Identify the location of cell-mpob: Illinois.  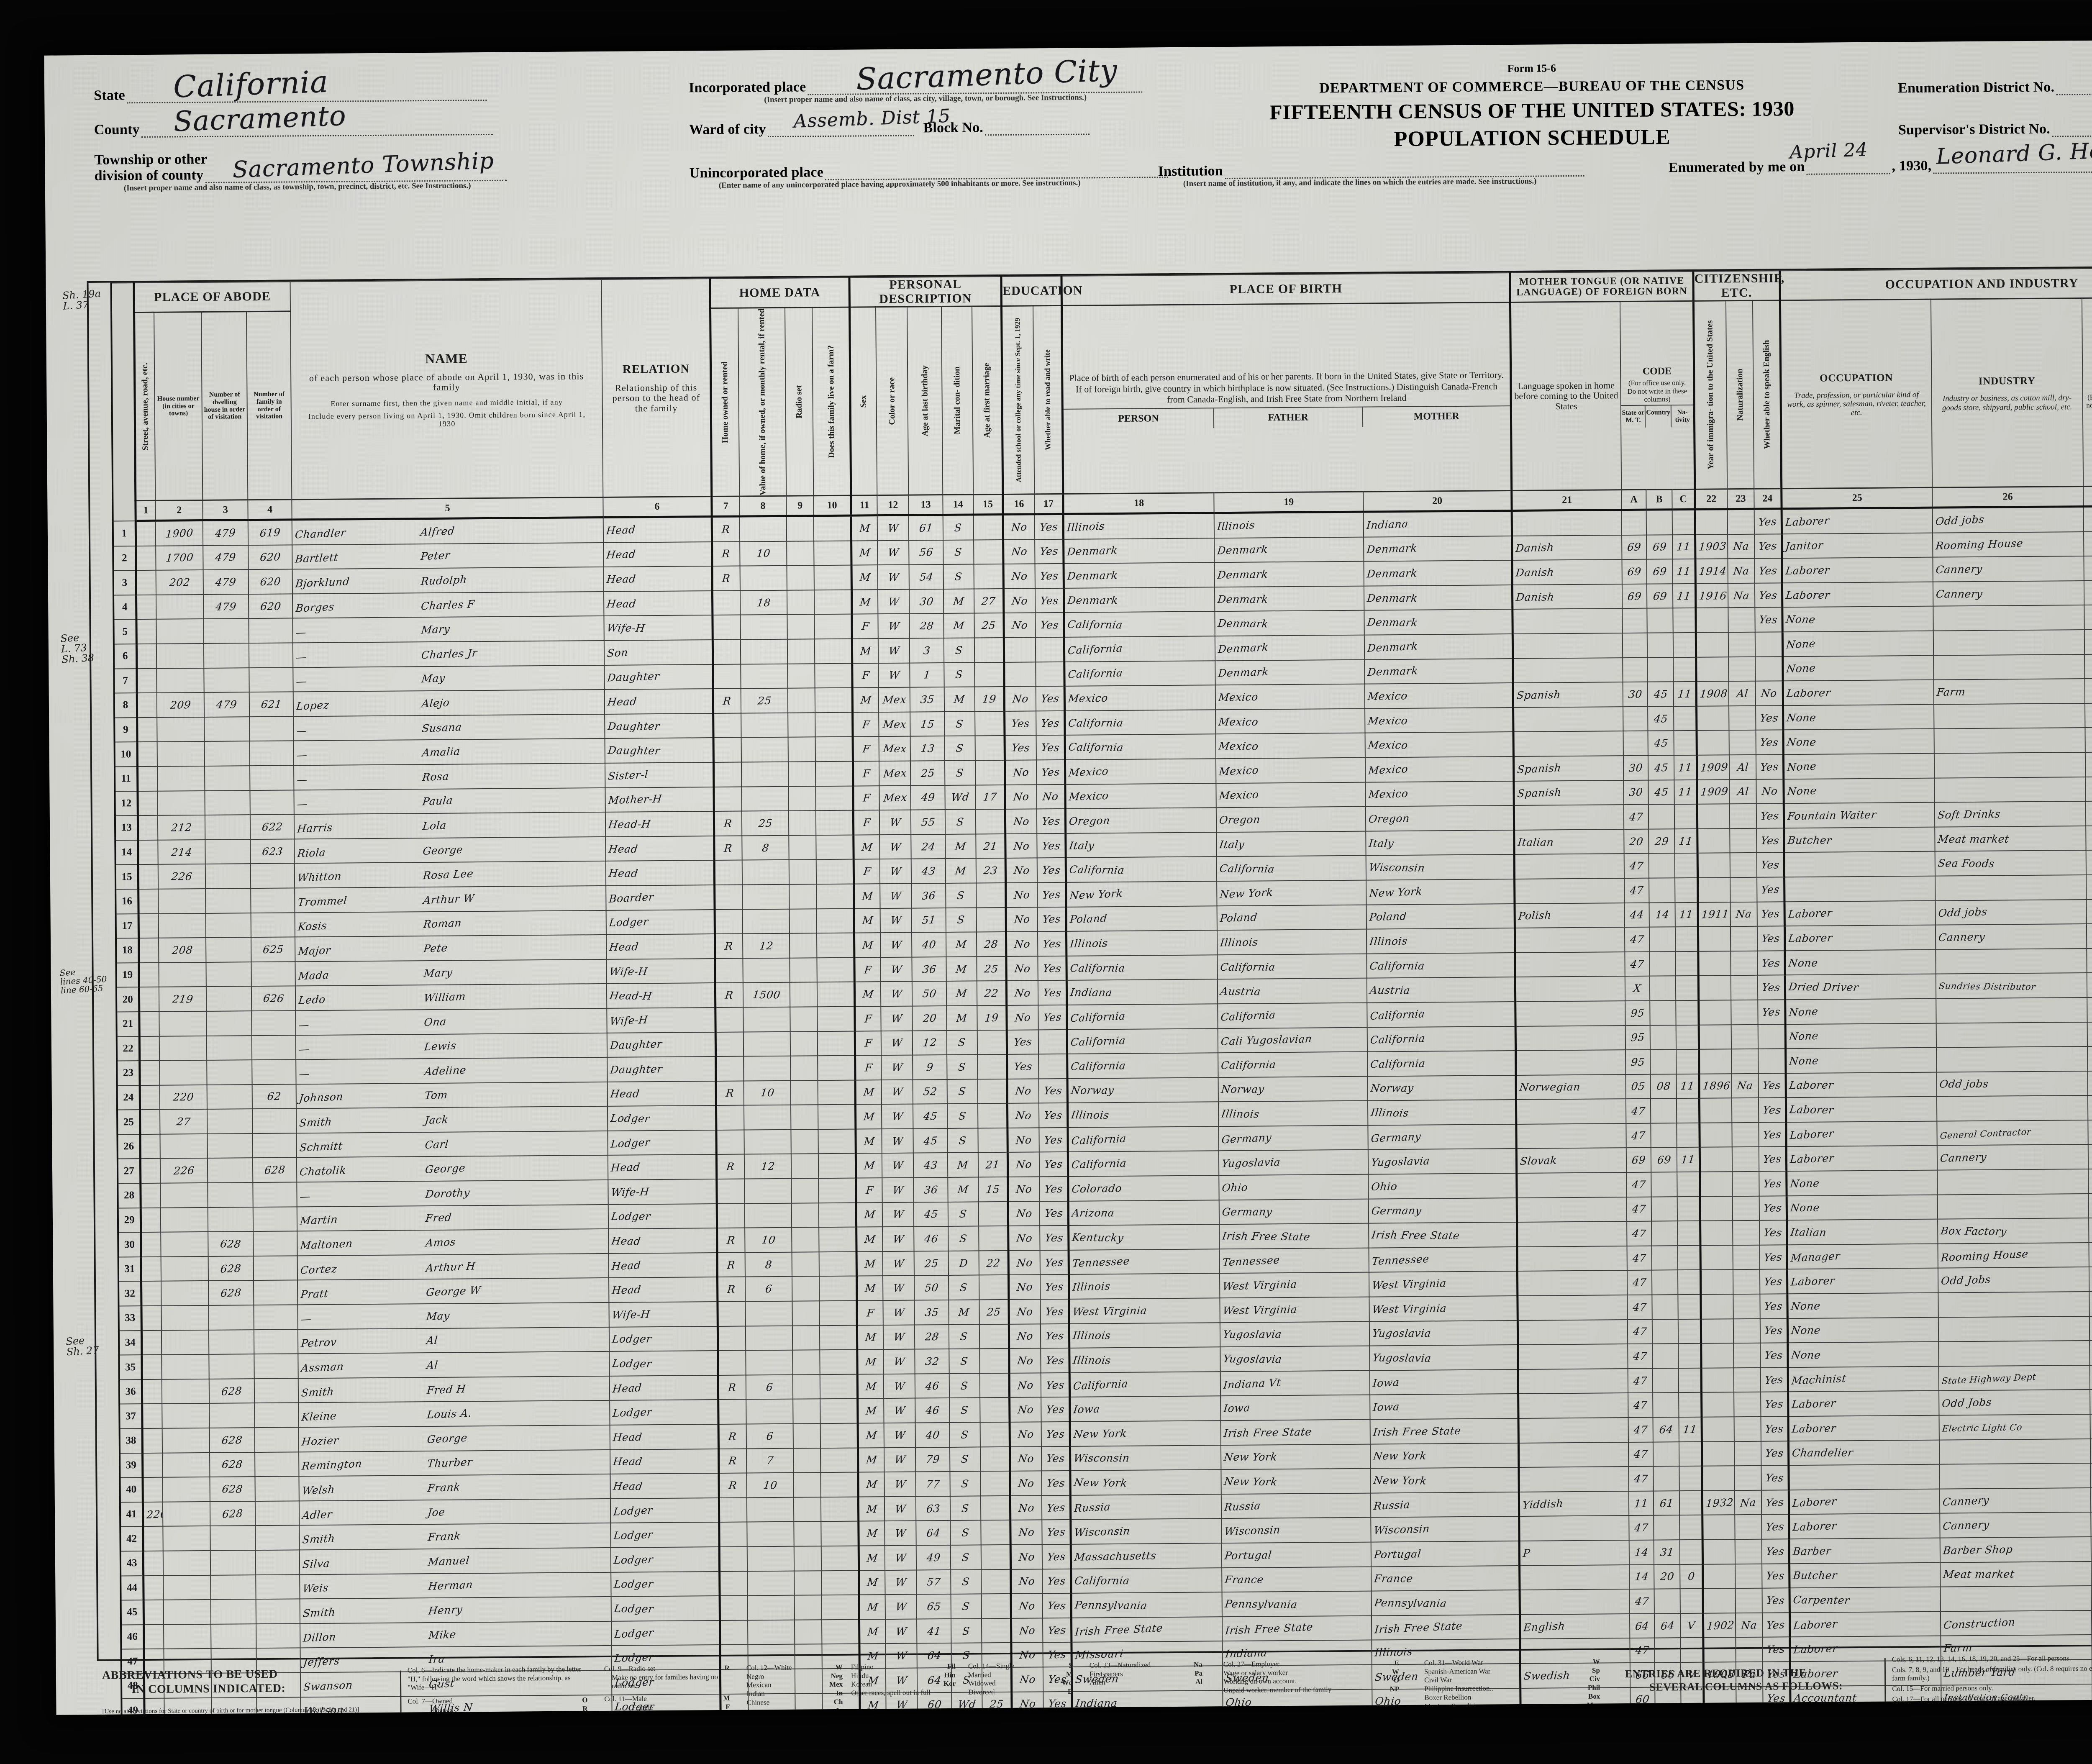
(1442, 1113).